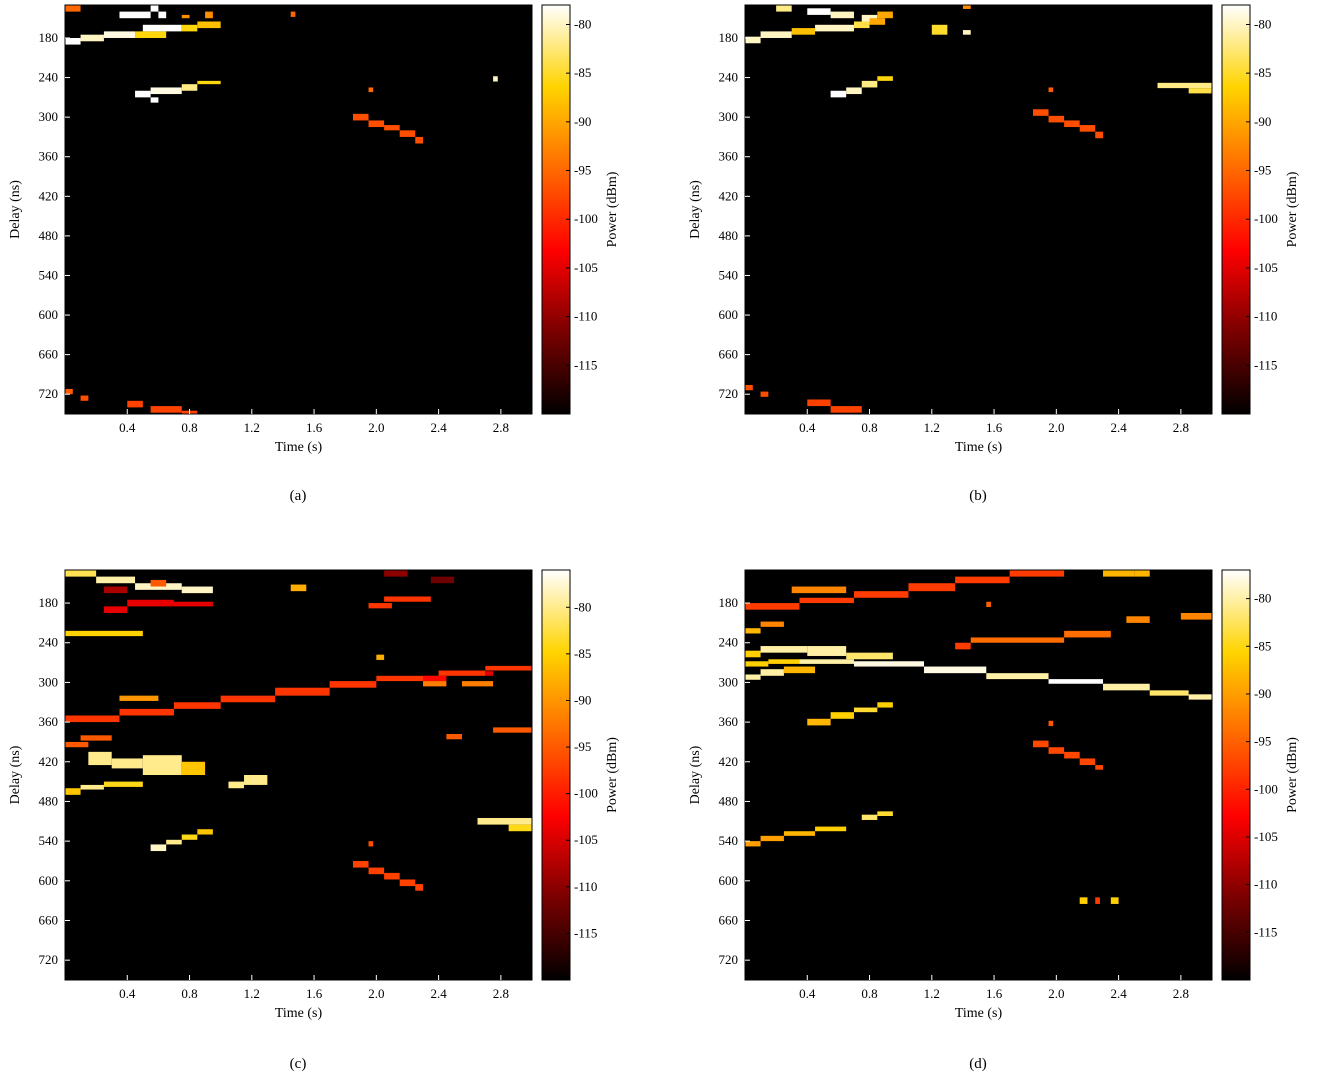  What do you see at coordinates (49, 156) in the screenshot?
I see `y-tick-label: 360` at bounding box center [49, 156].